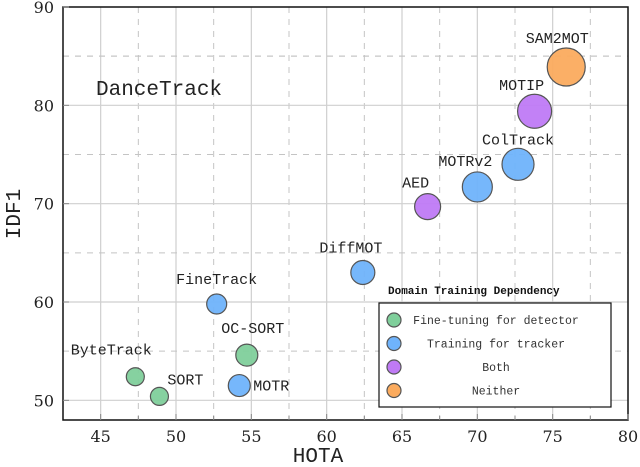  I want to click on data-point-bytetrack, so click(135, 377).